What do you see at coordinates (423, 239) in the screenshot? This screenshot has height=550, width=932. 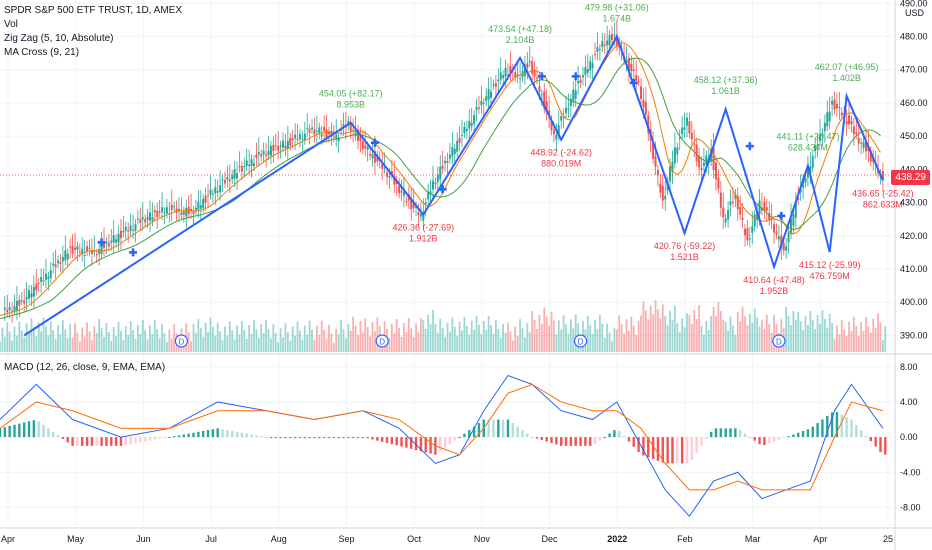 I see `zigzag-volume-label: 1.912B` at bounding box center [423, 239].